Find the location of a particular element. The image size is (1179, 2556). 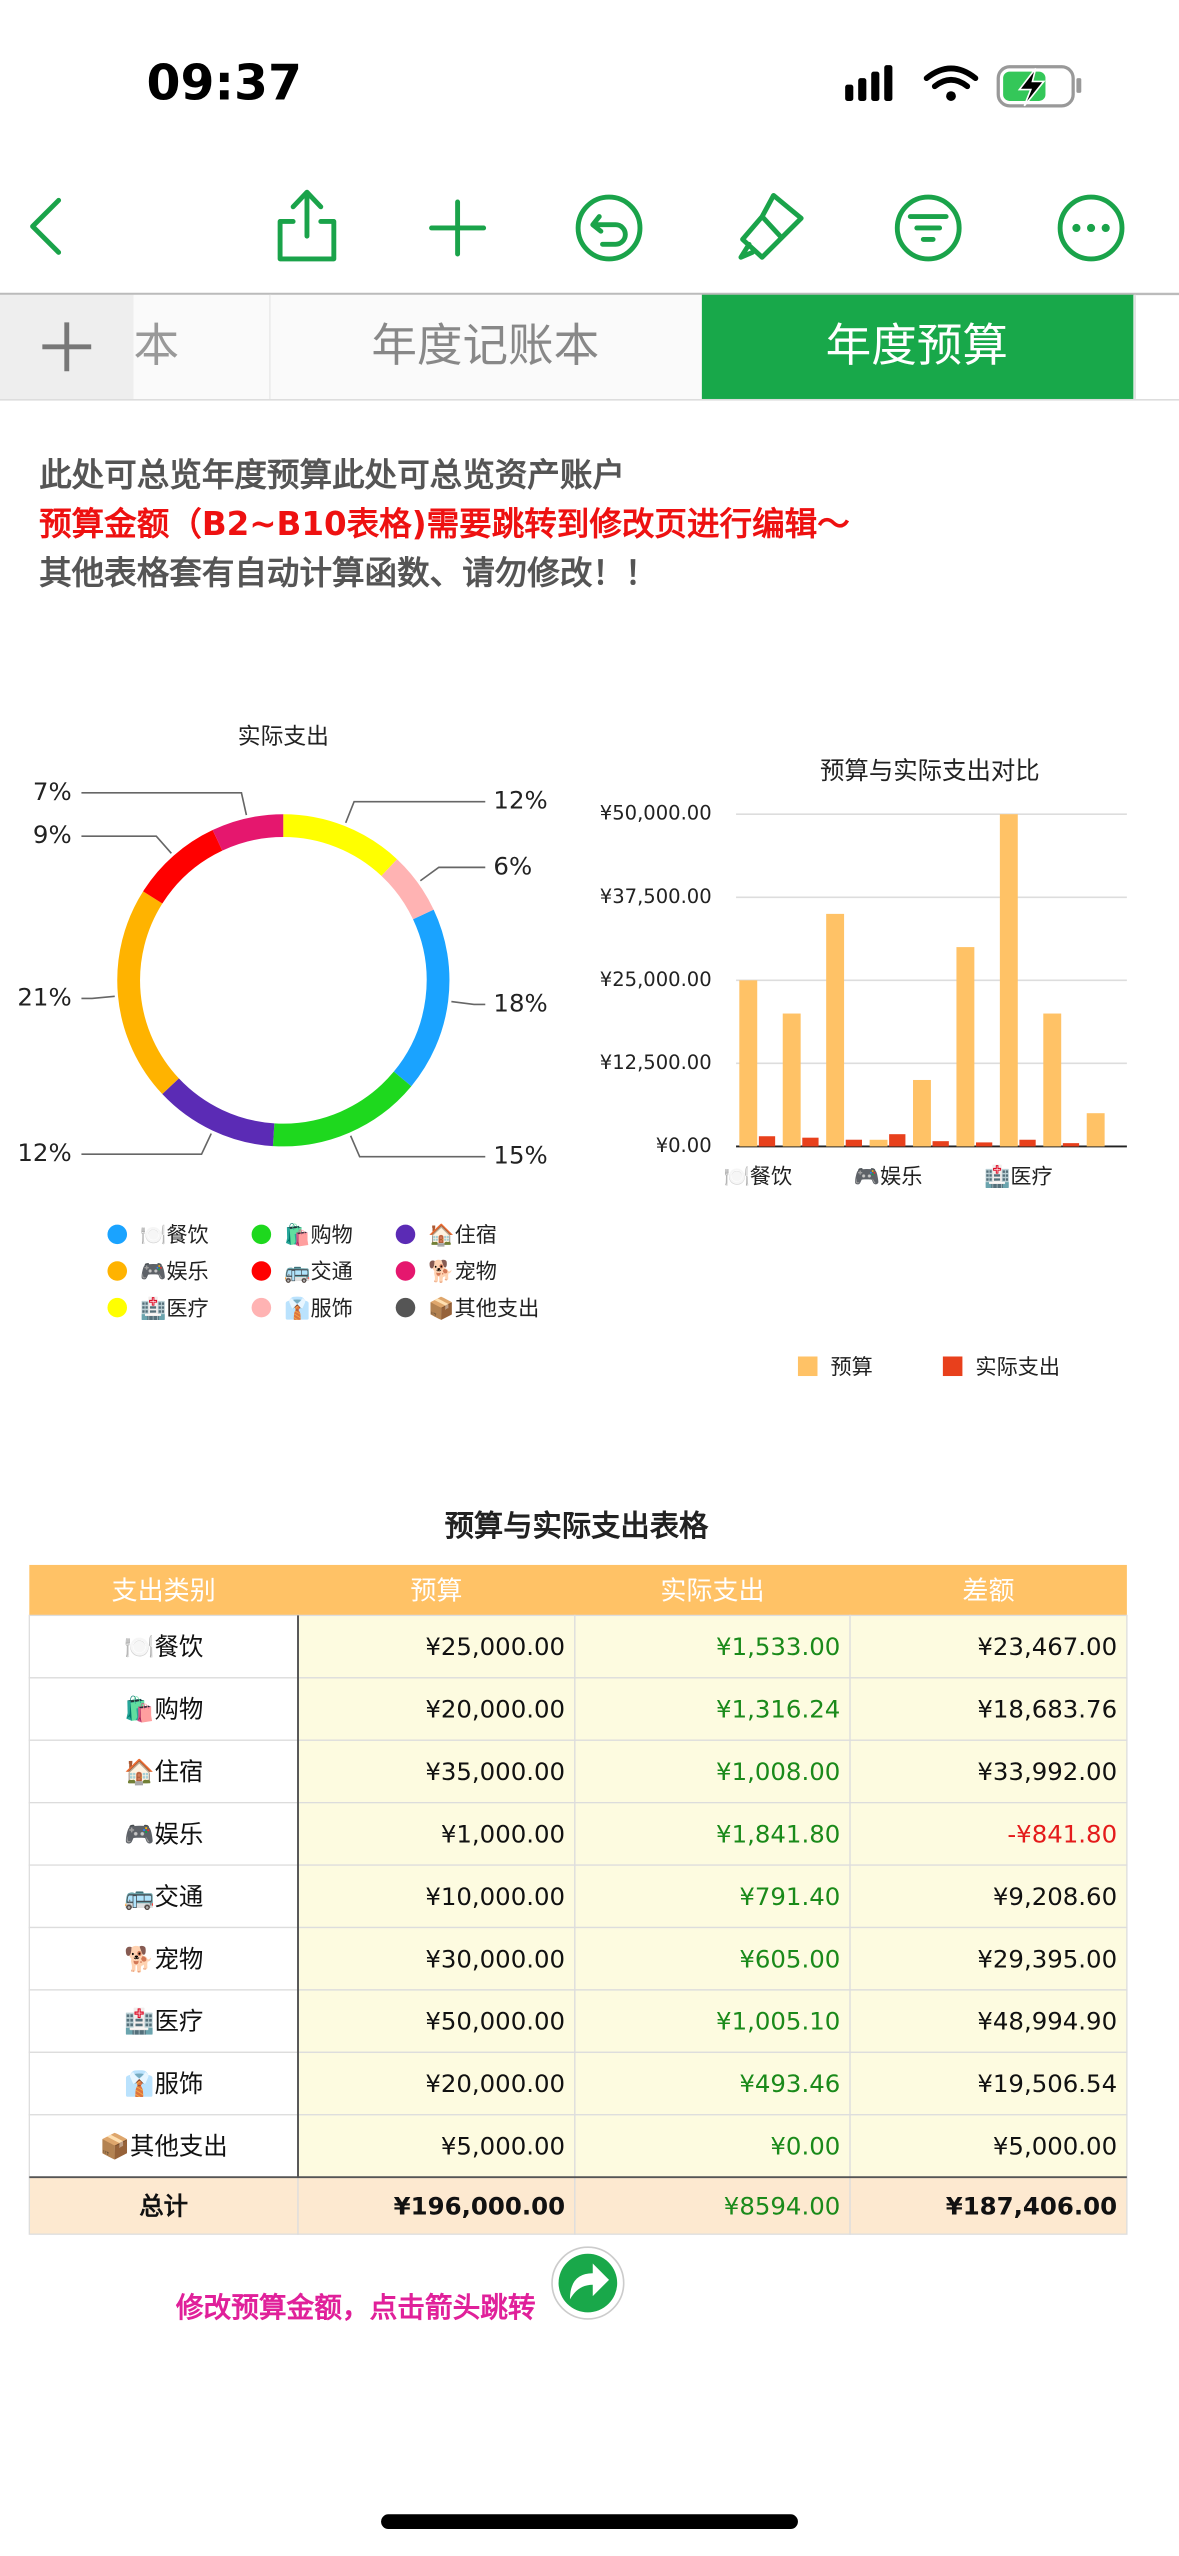

table-cell-text: ¥9,208.60 is located at coordinates (1055, 1896).